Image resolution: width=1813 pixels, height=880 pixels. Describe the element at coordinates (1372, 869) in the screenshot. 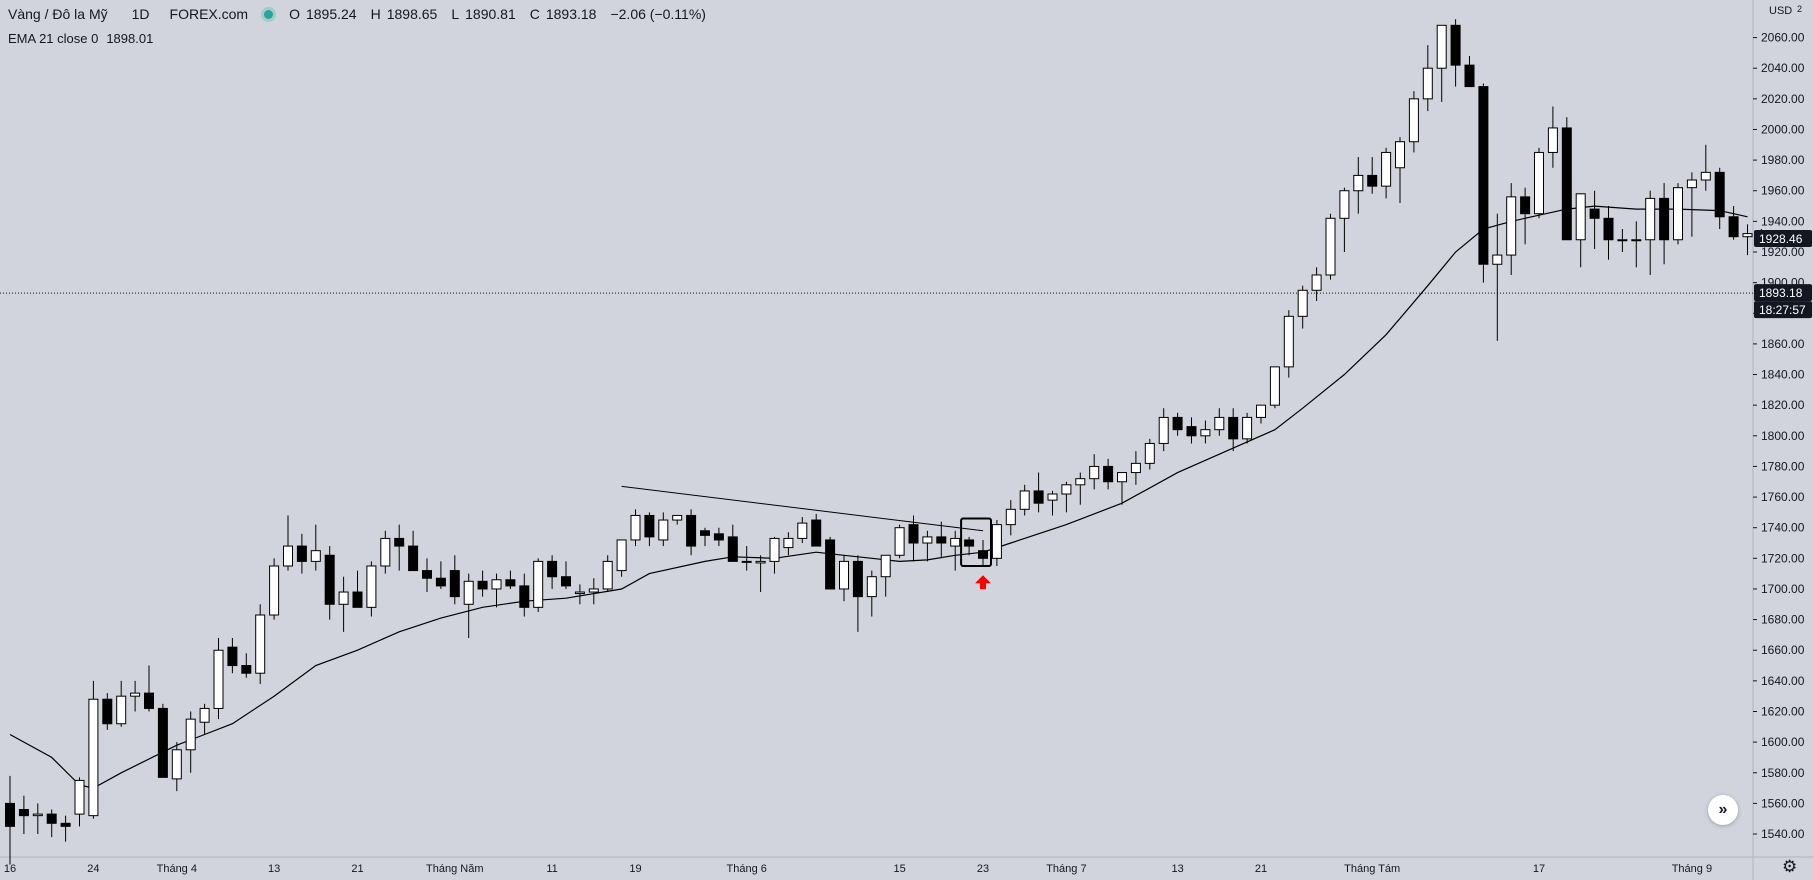

I see `time-label: Tháng Tám` at that location.